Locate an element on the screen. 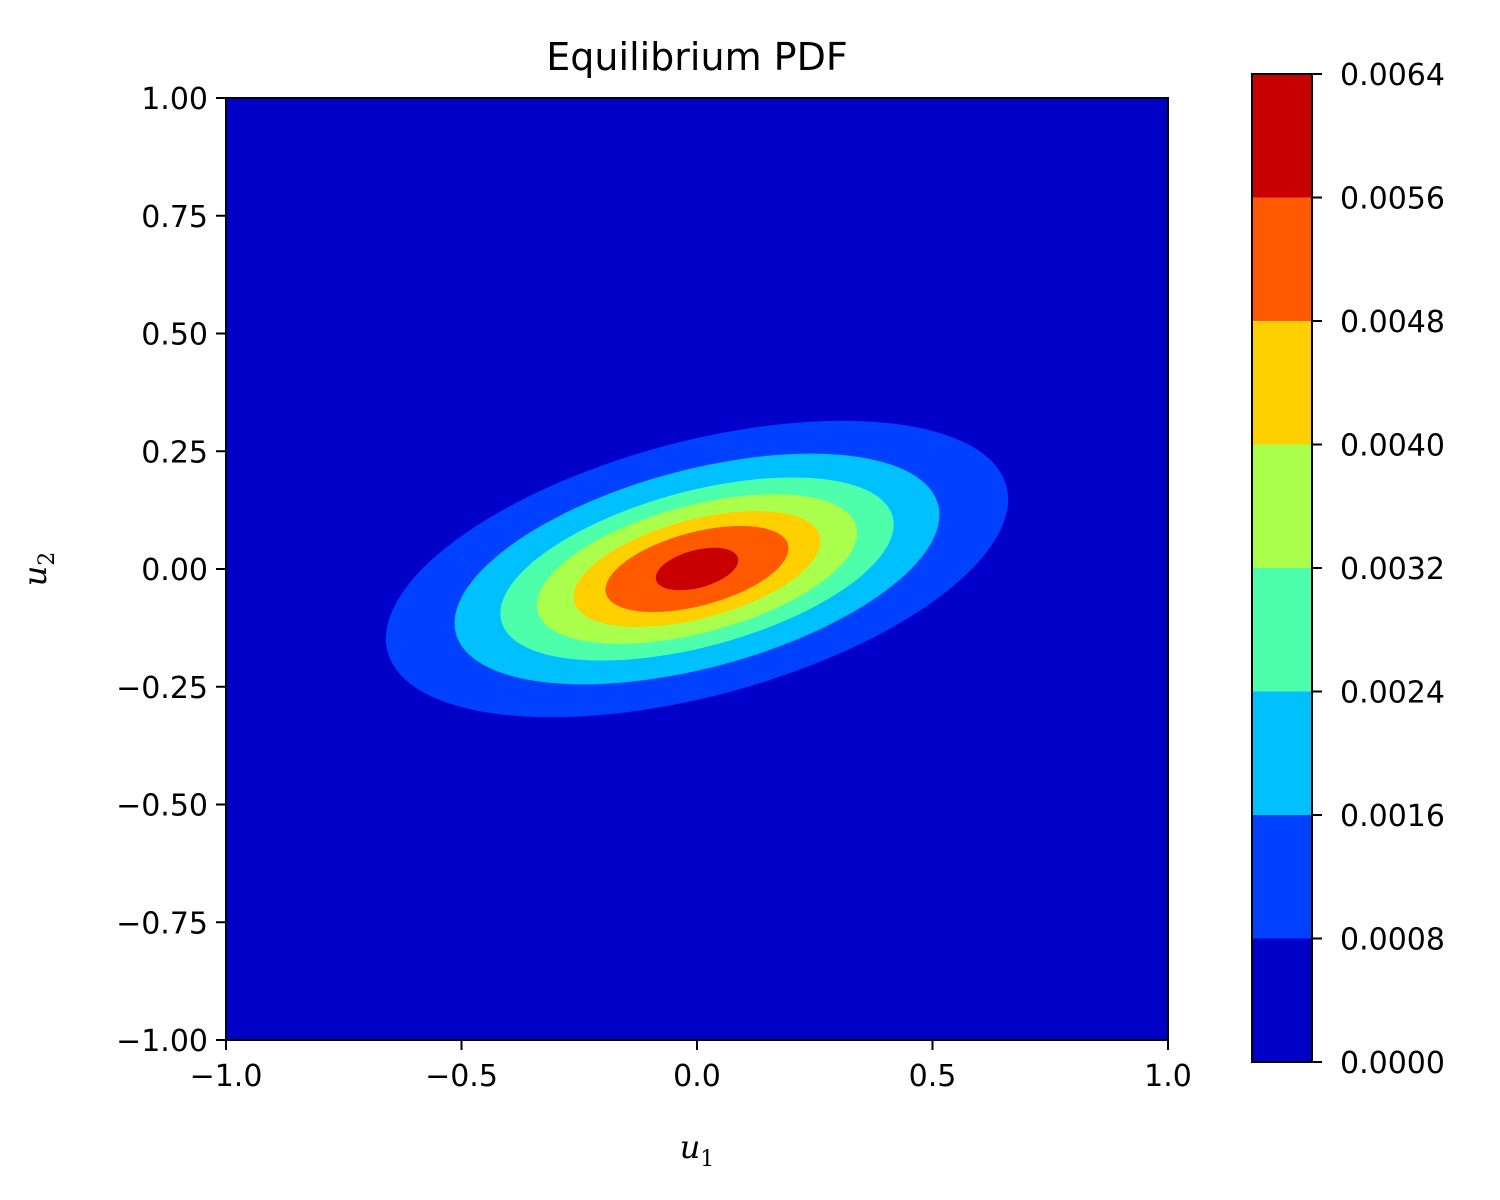  colorbar-tick-label: 0.0008 is located at coordinates (1392, 940).